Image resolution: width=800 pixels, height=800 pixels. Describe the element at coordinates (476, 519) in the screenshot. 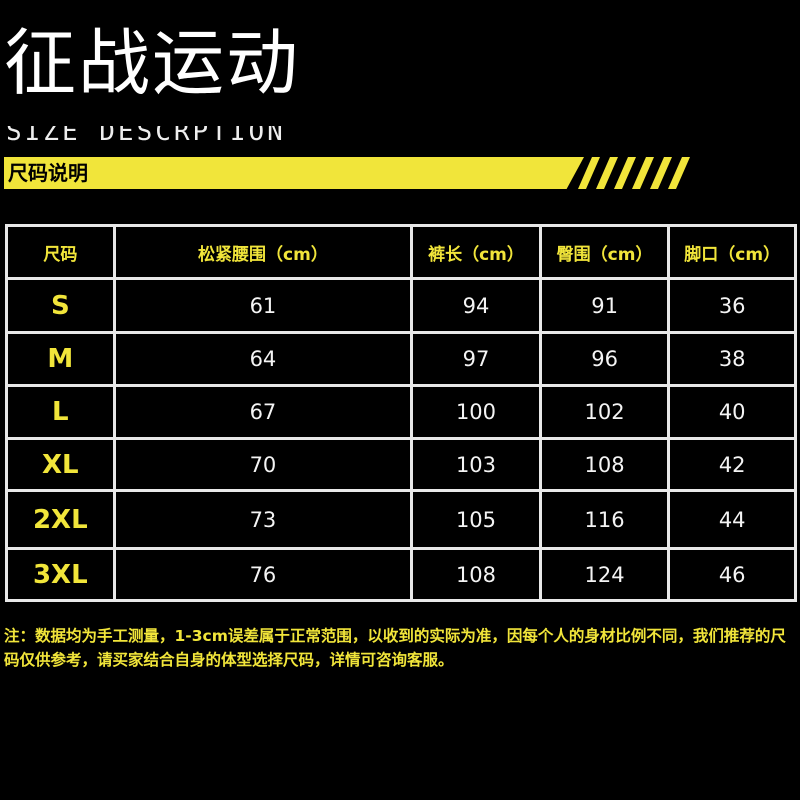

I see `measure-cell: 105` at that location.